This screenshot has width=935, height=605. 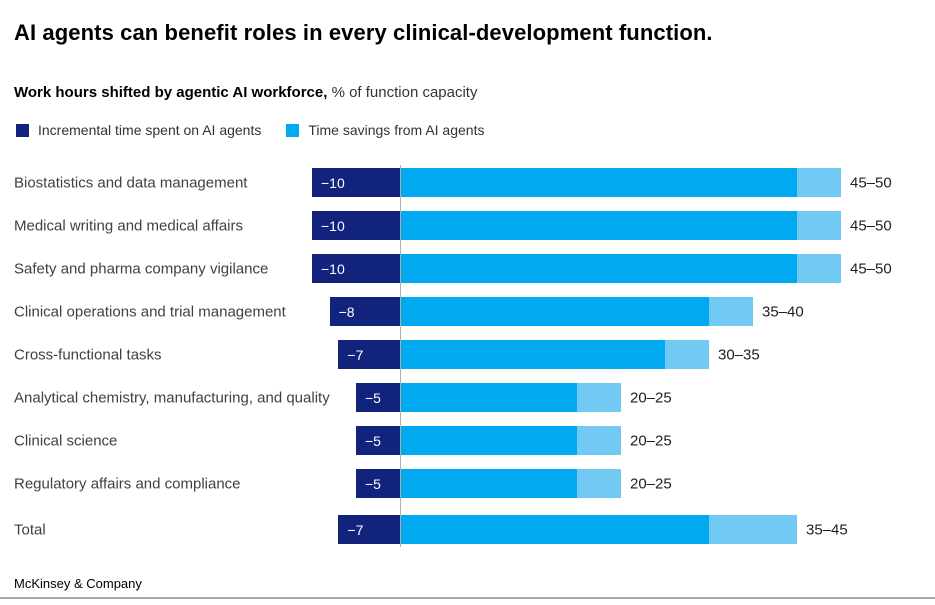 I want to click on legend-swatch-savings-icon, so click(x=293, y=130).